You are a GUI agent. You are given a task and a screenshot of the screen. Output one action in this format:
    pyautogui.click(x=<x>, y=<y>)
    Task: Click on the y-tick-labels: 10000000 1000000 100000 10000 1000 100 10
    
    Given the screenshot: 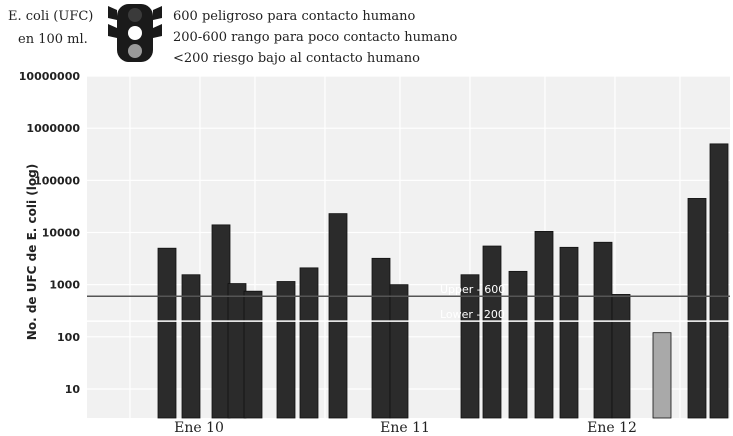 What is the action you would take?
    pyautogui.click(x=50, y=233)
    